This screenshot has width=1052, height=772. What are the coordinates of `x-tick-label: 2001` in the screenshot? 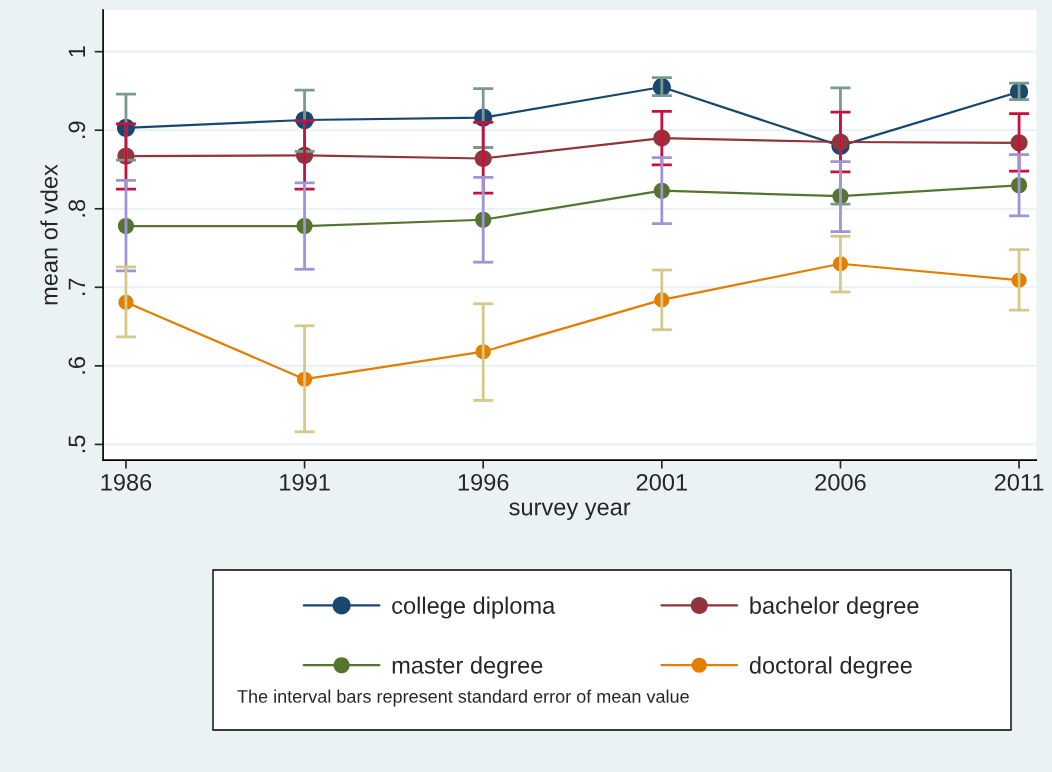 It's located at (661, 482).